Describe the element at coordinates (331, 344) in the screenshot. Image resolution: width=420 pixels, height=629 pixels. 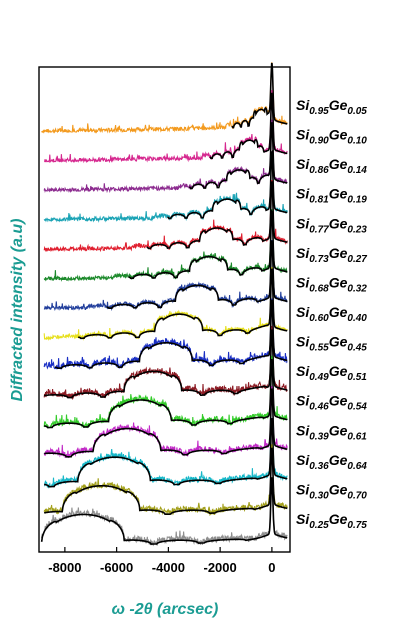
I see `series-label: Si0.55Ge0.45` at that location.